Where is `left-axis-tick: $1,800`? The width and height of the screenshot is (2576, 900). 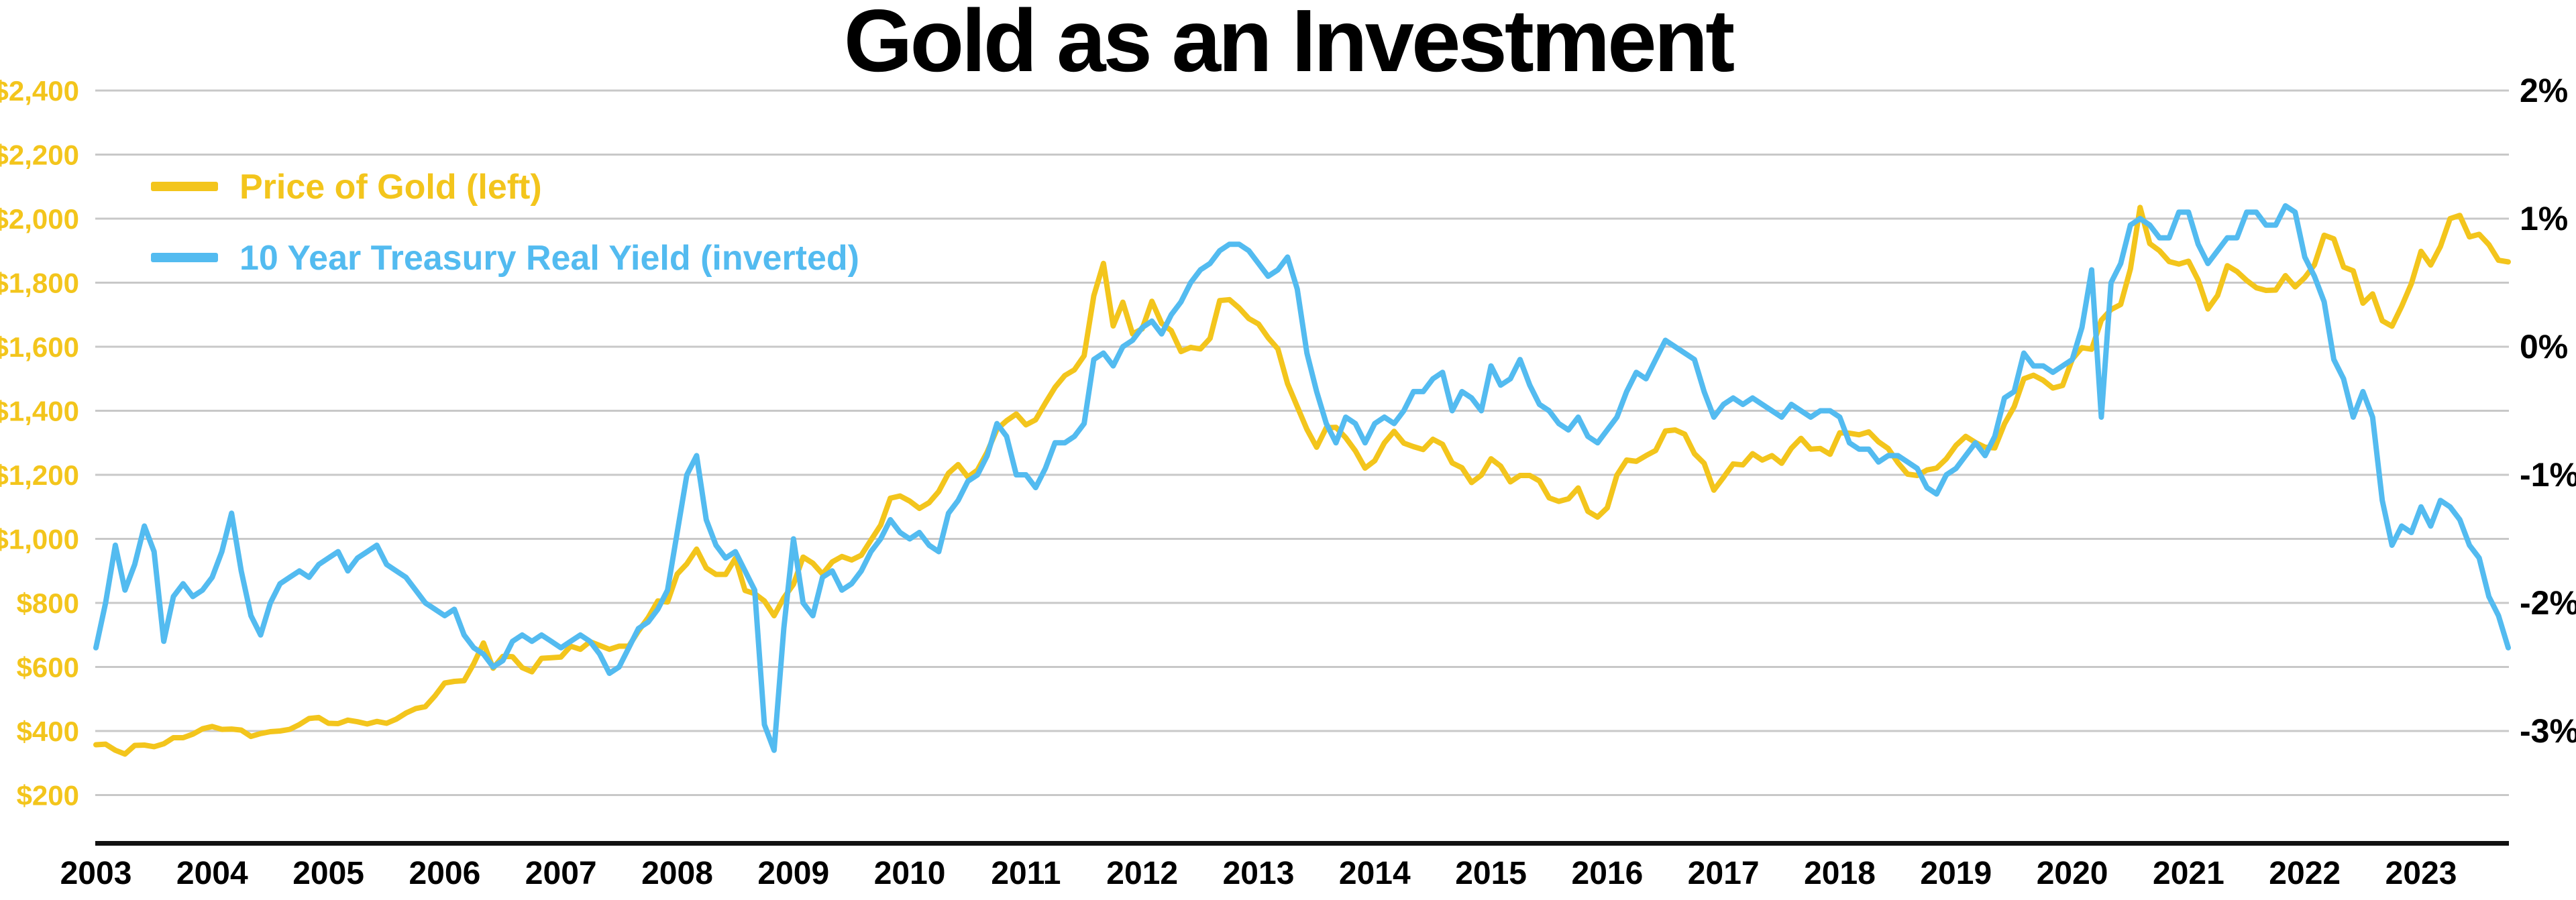
left-axis-tick: $1,800 is located at coordinates (39, 283).